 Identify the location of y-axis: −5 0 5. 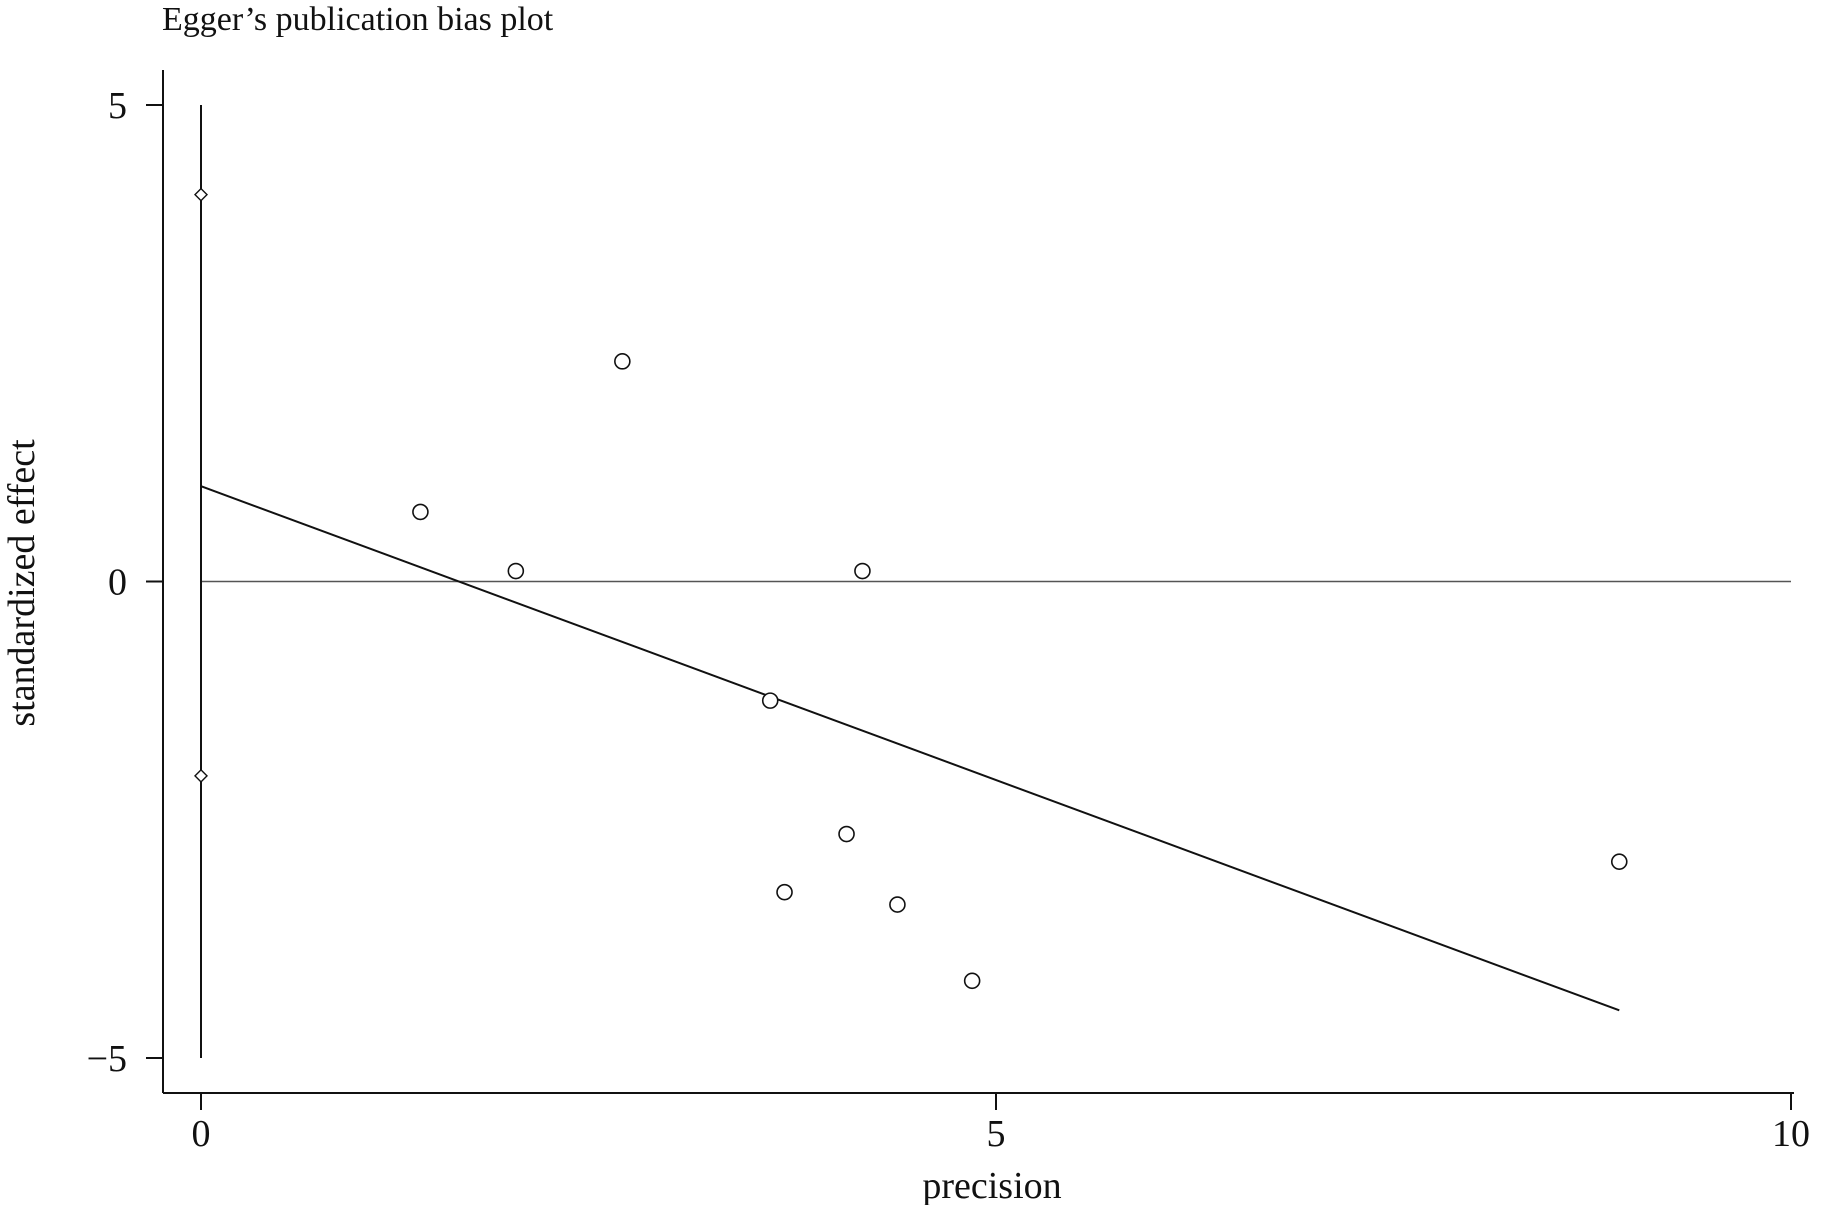
(125, 582).